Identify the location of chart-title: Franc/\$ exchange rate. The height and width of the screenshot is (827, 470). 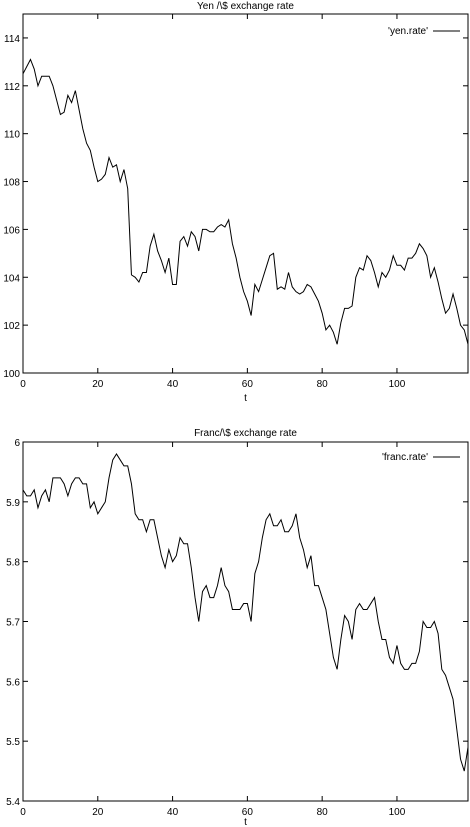
(245, 433).